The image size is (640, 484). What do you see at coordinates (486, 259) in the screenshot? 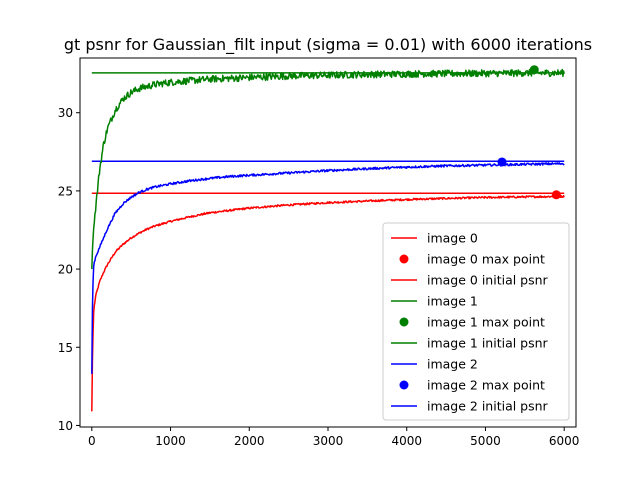
I see `legend-label-1: image 0 max point` at bounding box center [486, 259].